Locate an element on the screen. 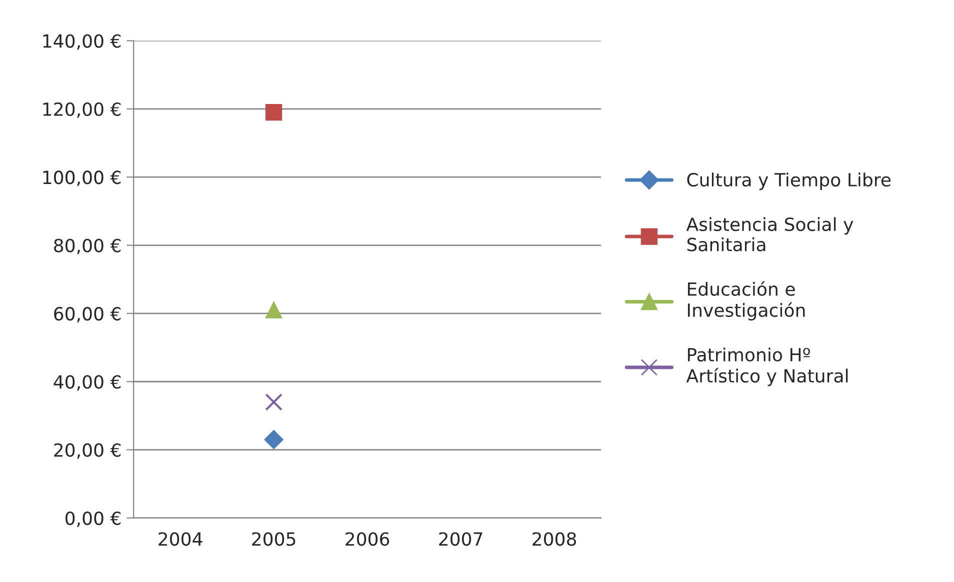  x-tick-label: 2007 is located at coordinates (460, 539).